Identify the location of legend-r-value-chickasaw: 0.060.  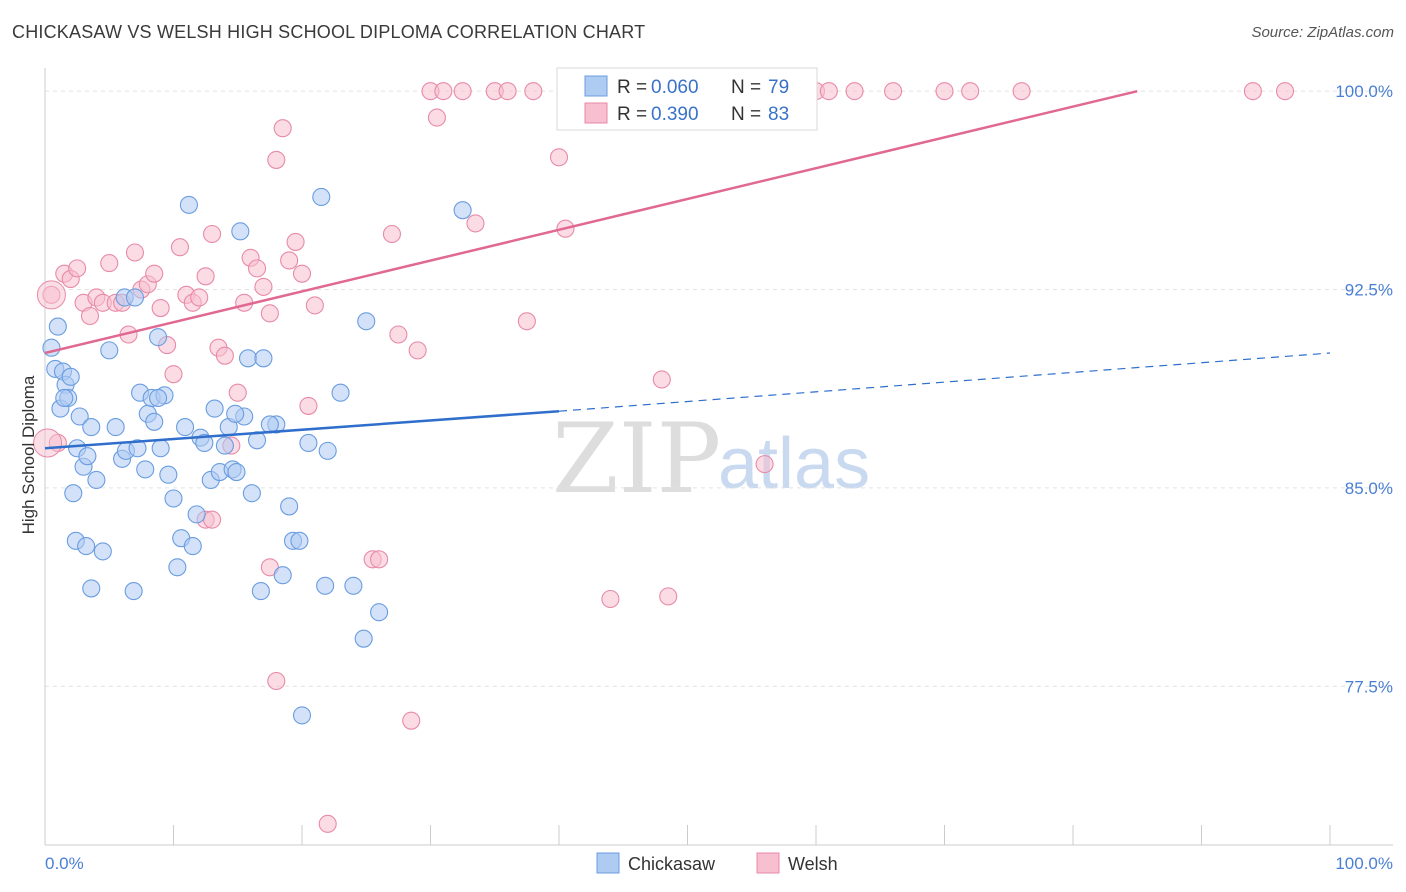
(675, 87).